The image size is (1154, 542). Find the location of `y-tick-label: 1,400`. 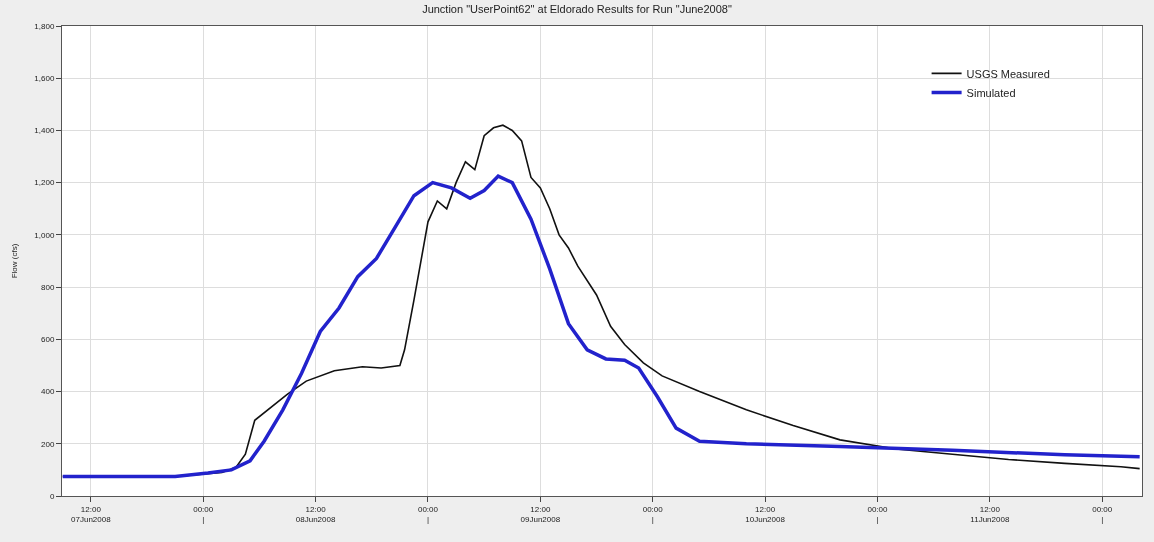

y-tick-label: 1,400 is located at coordinates (44, 131).